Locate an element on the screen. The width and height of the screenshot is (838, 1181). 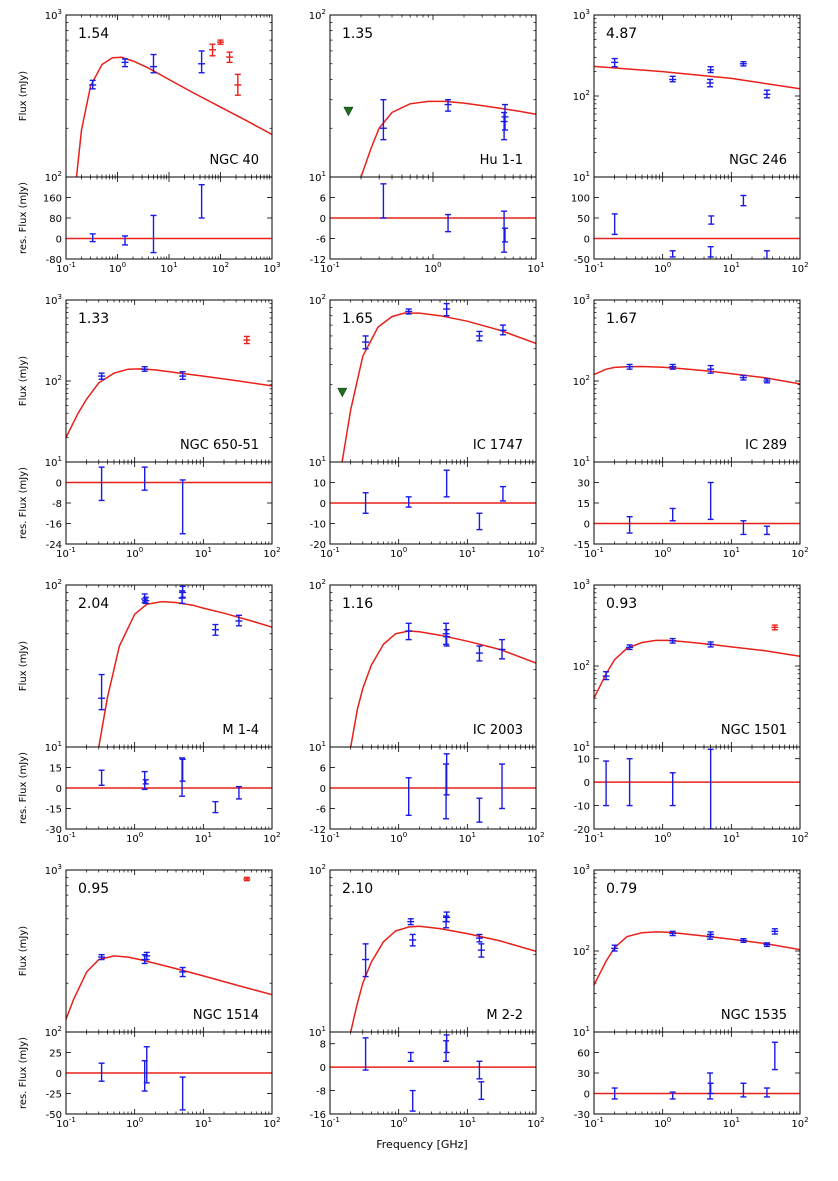
res-y-tick-label: -8 is located at coordinates (57, 504).